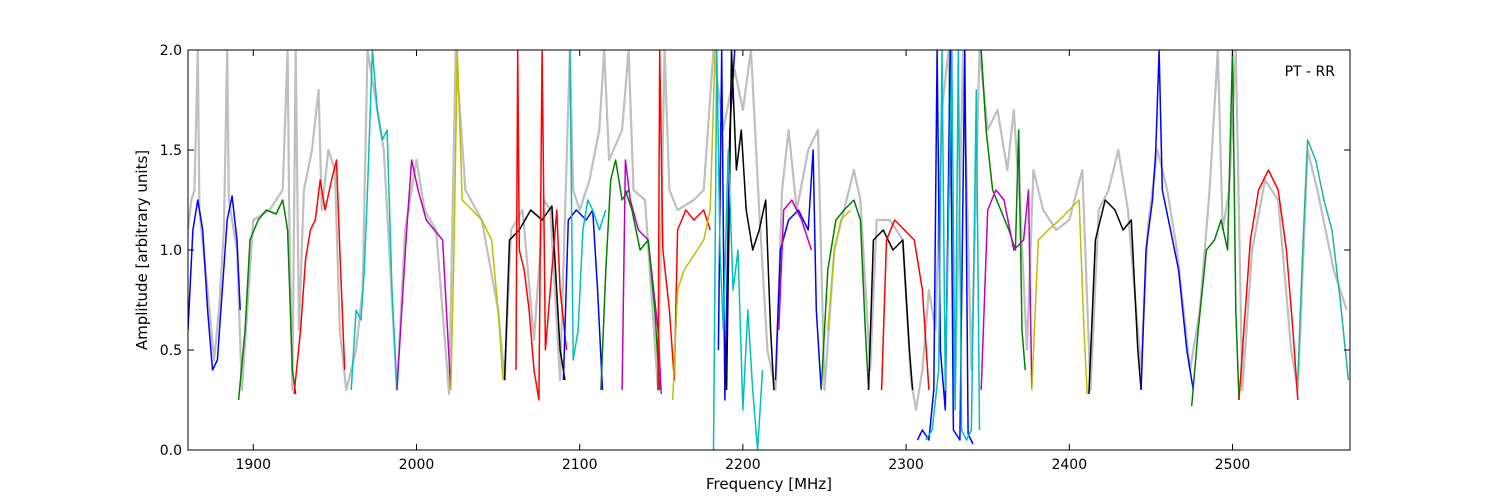 The width and height of the screenshot is (1500, 500). I want to click on x-tick-label: 2100, so click(580, 465).